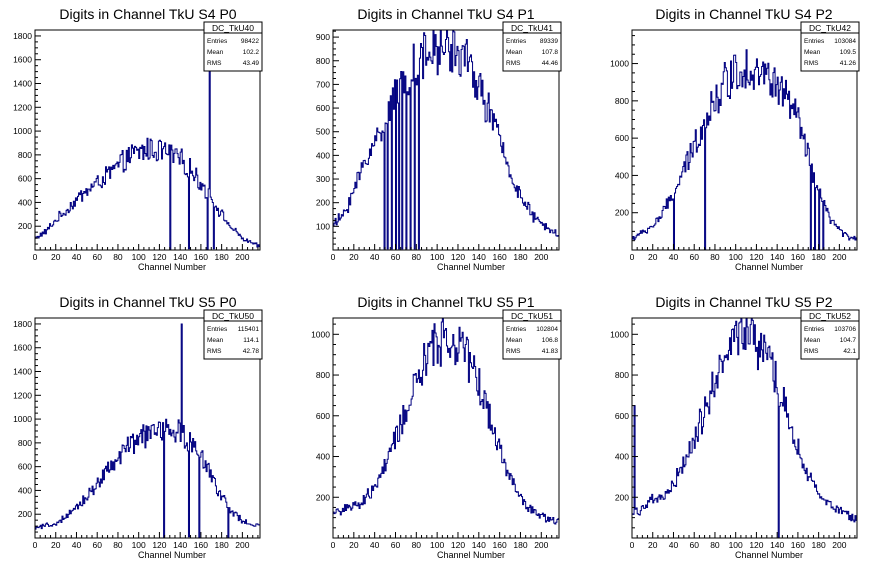  I want to click on stats-value-rms: 41.83, so click(550, 351).